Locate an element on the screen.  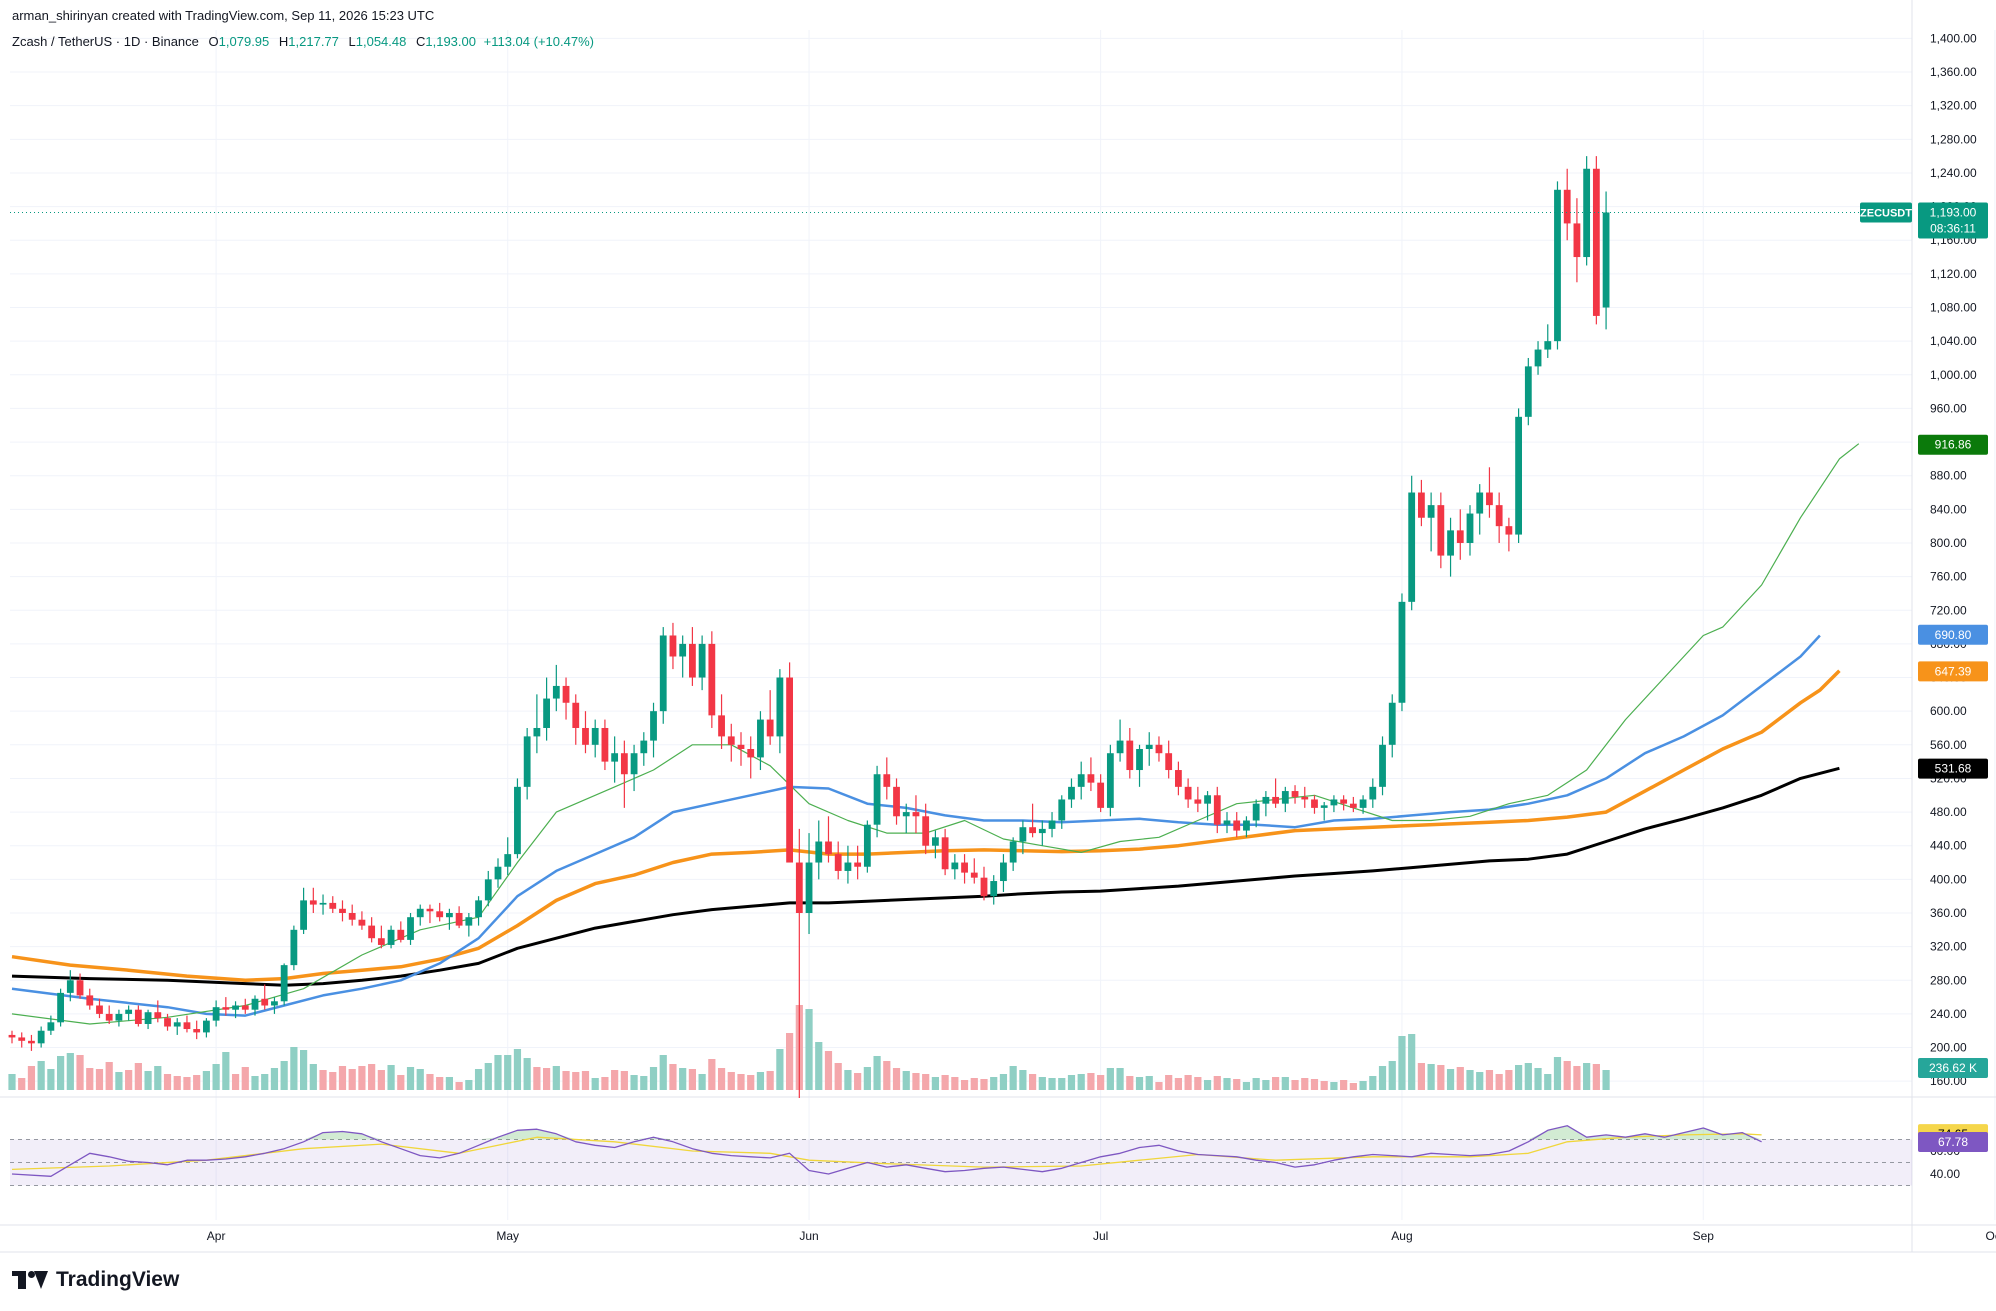
price-badge: 67.78 is located at coordinates (1953, 1142).